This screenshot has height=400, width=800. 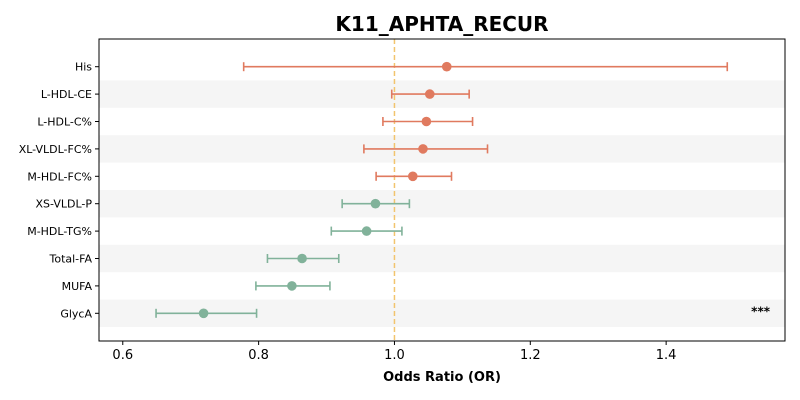 I want to click on y-tick-label: M-HDL-TG%, so click(x=59, y=231).